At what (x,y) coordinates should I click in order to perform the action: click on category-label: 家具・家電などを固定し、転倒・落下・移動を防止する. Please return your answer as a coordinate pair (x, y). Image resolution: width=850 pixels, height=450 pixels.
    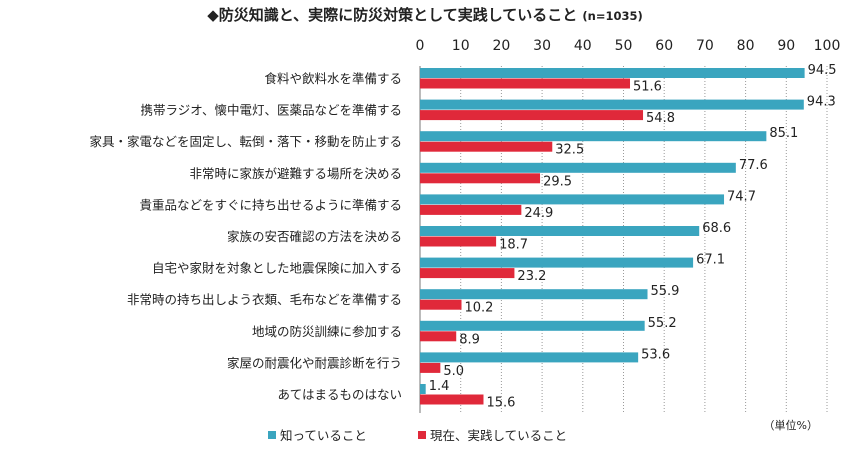
    Looking at the image, I should click on (245, 141).